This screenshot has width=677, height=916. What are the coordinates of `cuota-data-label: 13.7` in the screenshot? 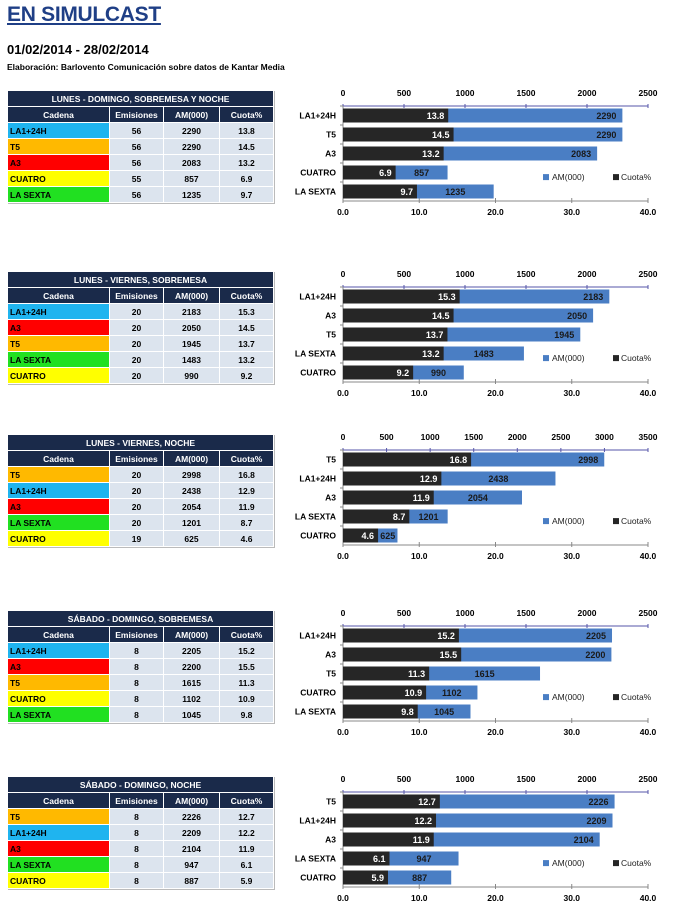 It's located at (435, 335).